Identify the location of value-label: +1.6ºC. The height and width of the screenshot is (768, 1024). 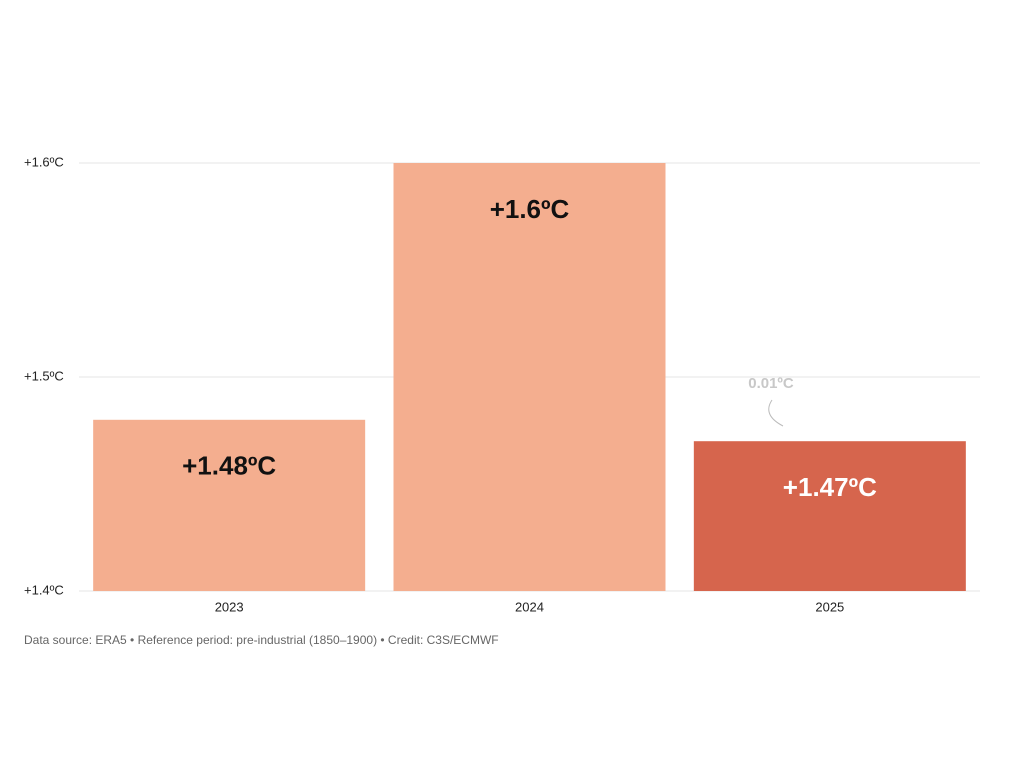
(530, 209).